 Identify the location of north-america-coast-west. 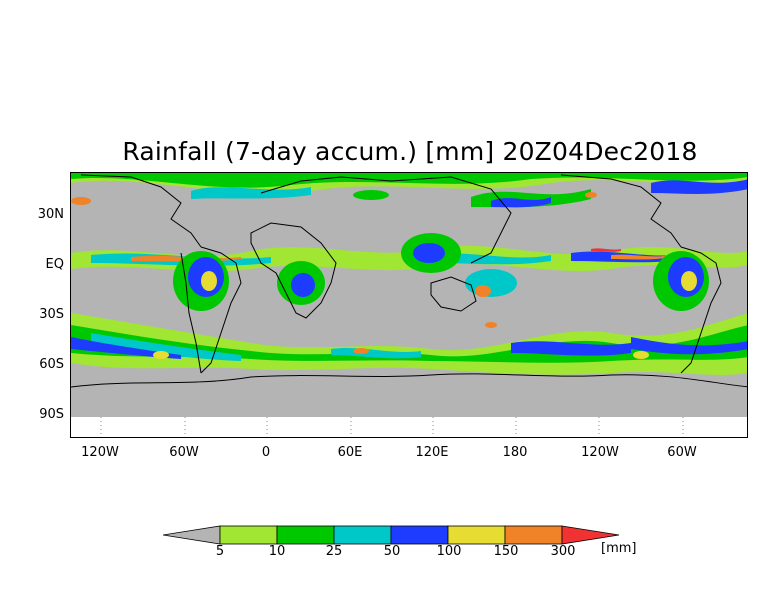
(141, 211).